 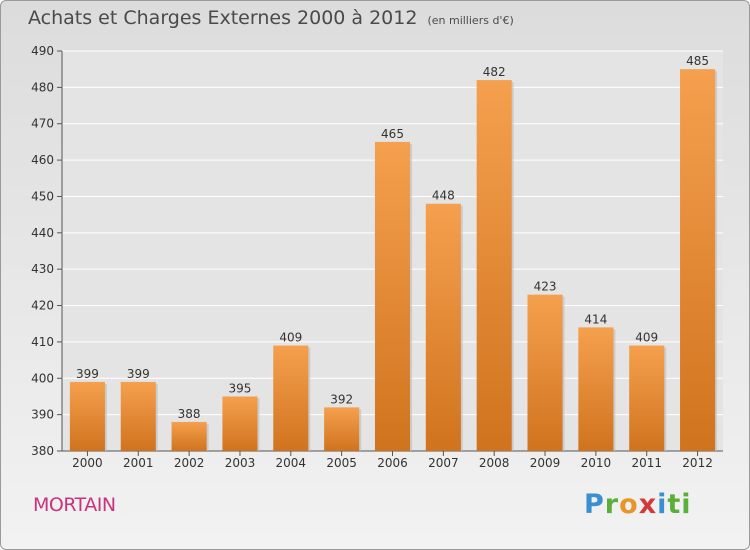 I want to click on y-tick-label: 380, so click(x=42, y=451).